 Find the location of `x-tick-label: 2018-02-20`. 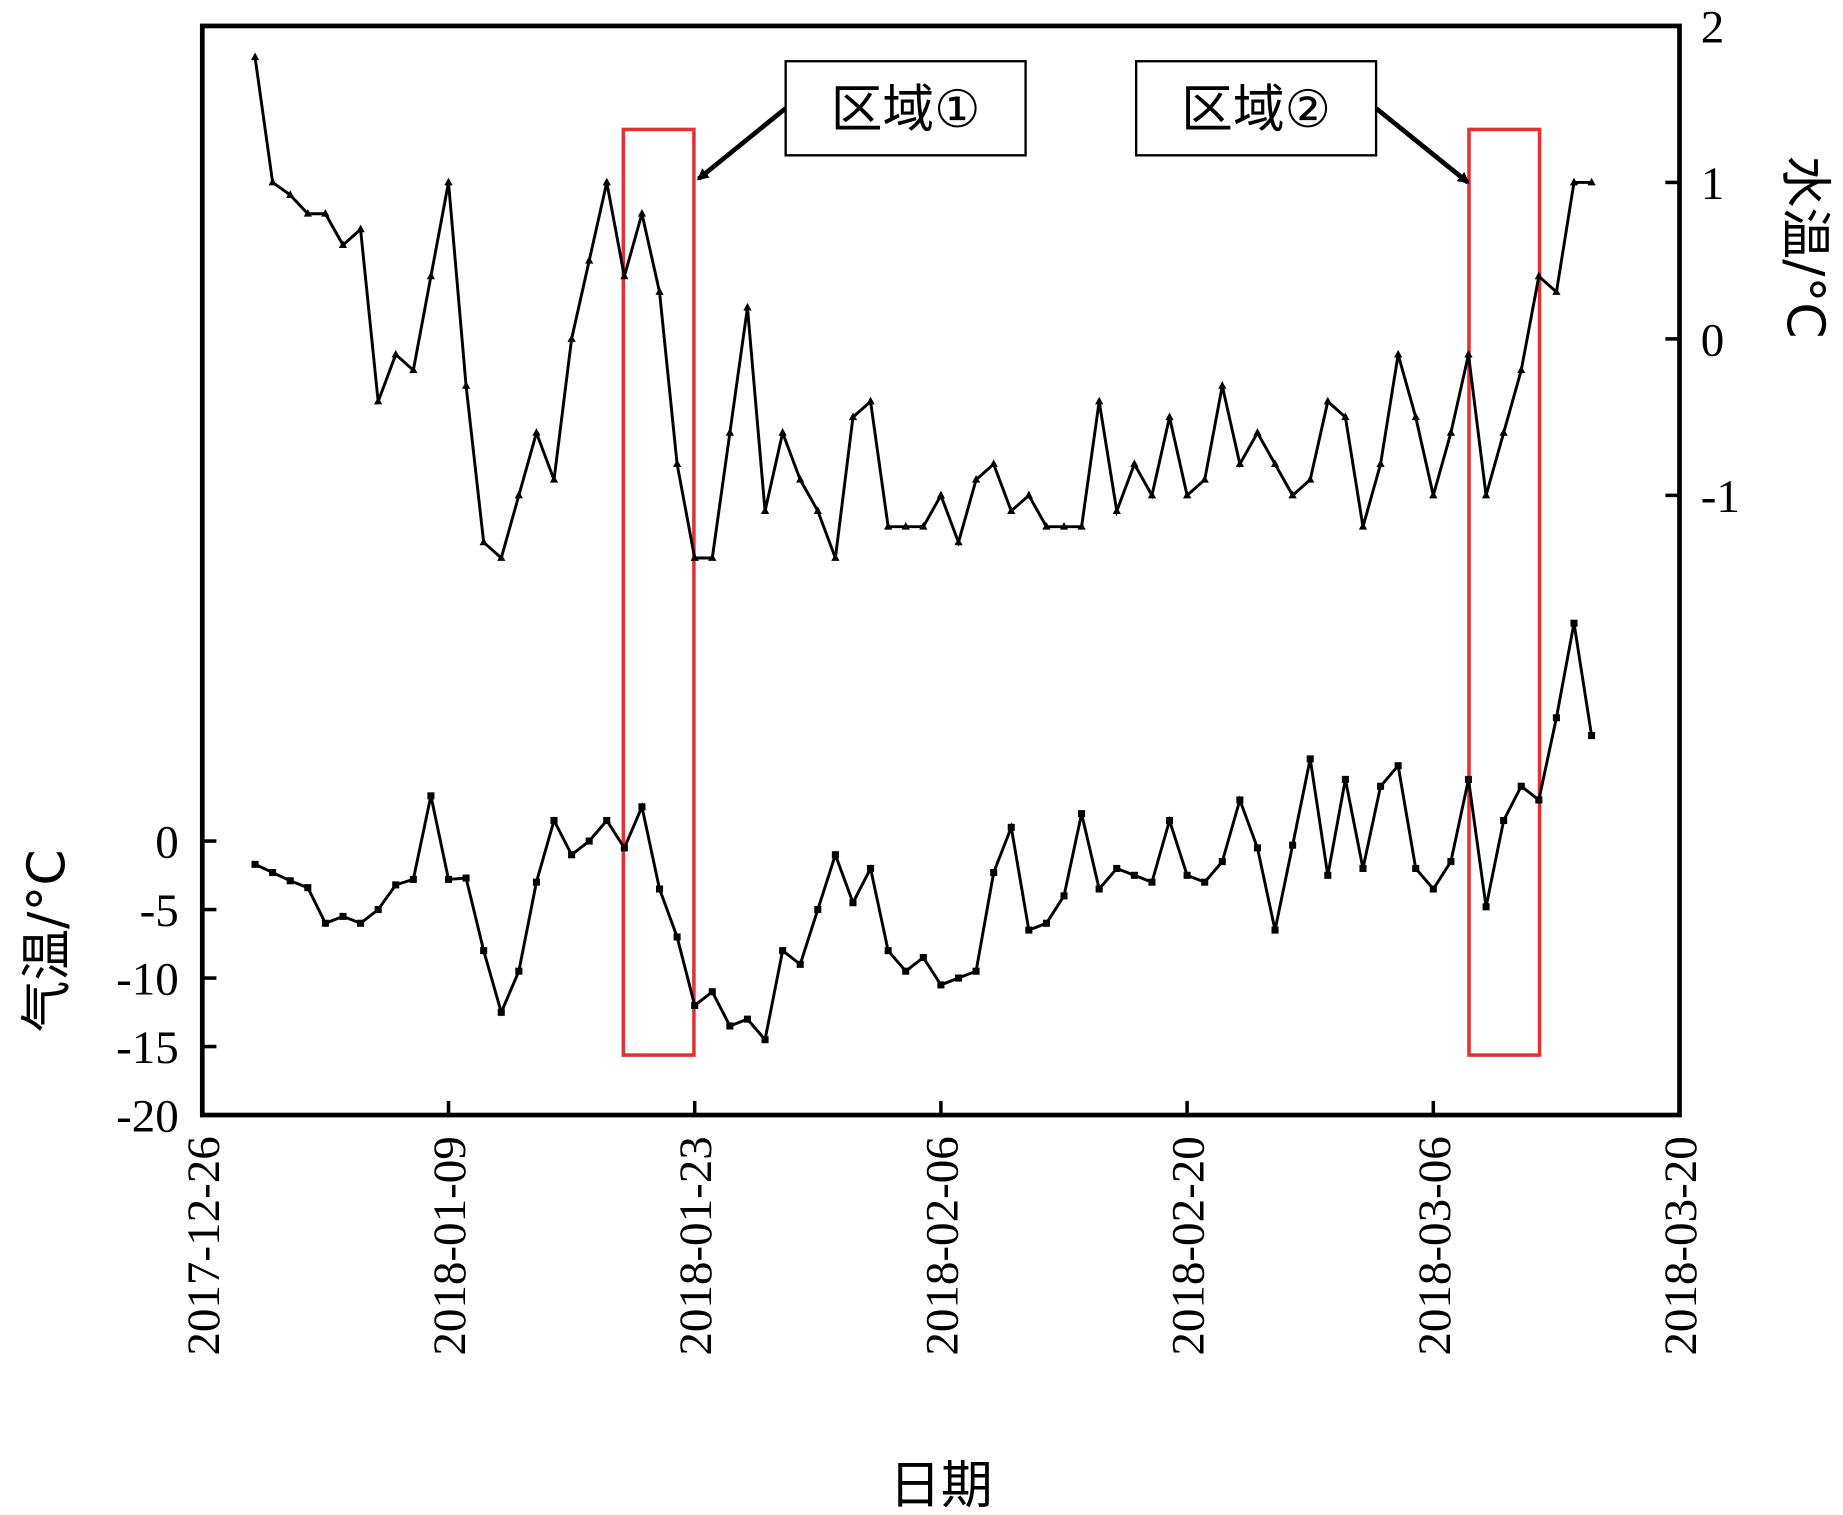

x-tick-label: 2018-02-20 is located at coordinates (1189, 1245).